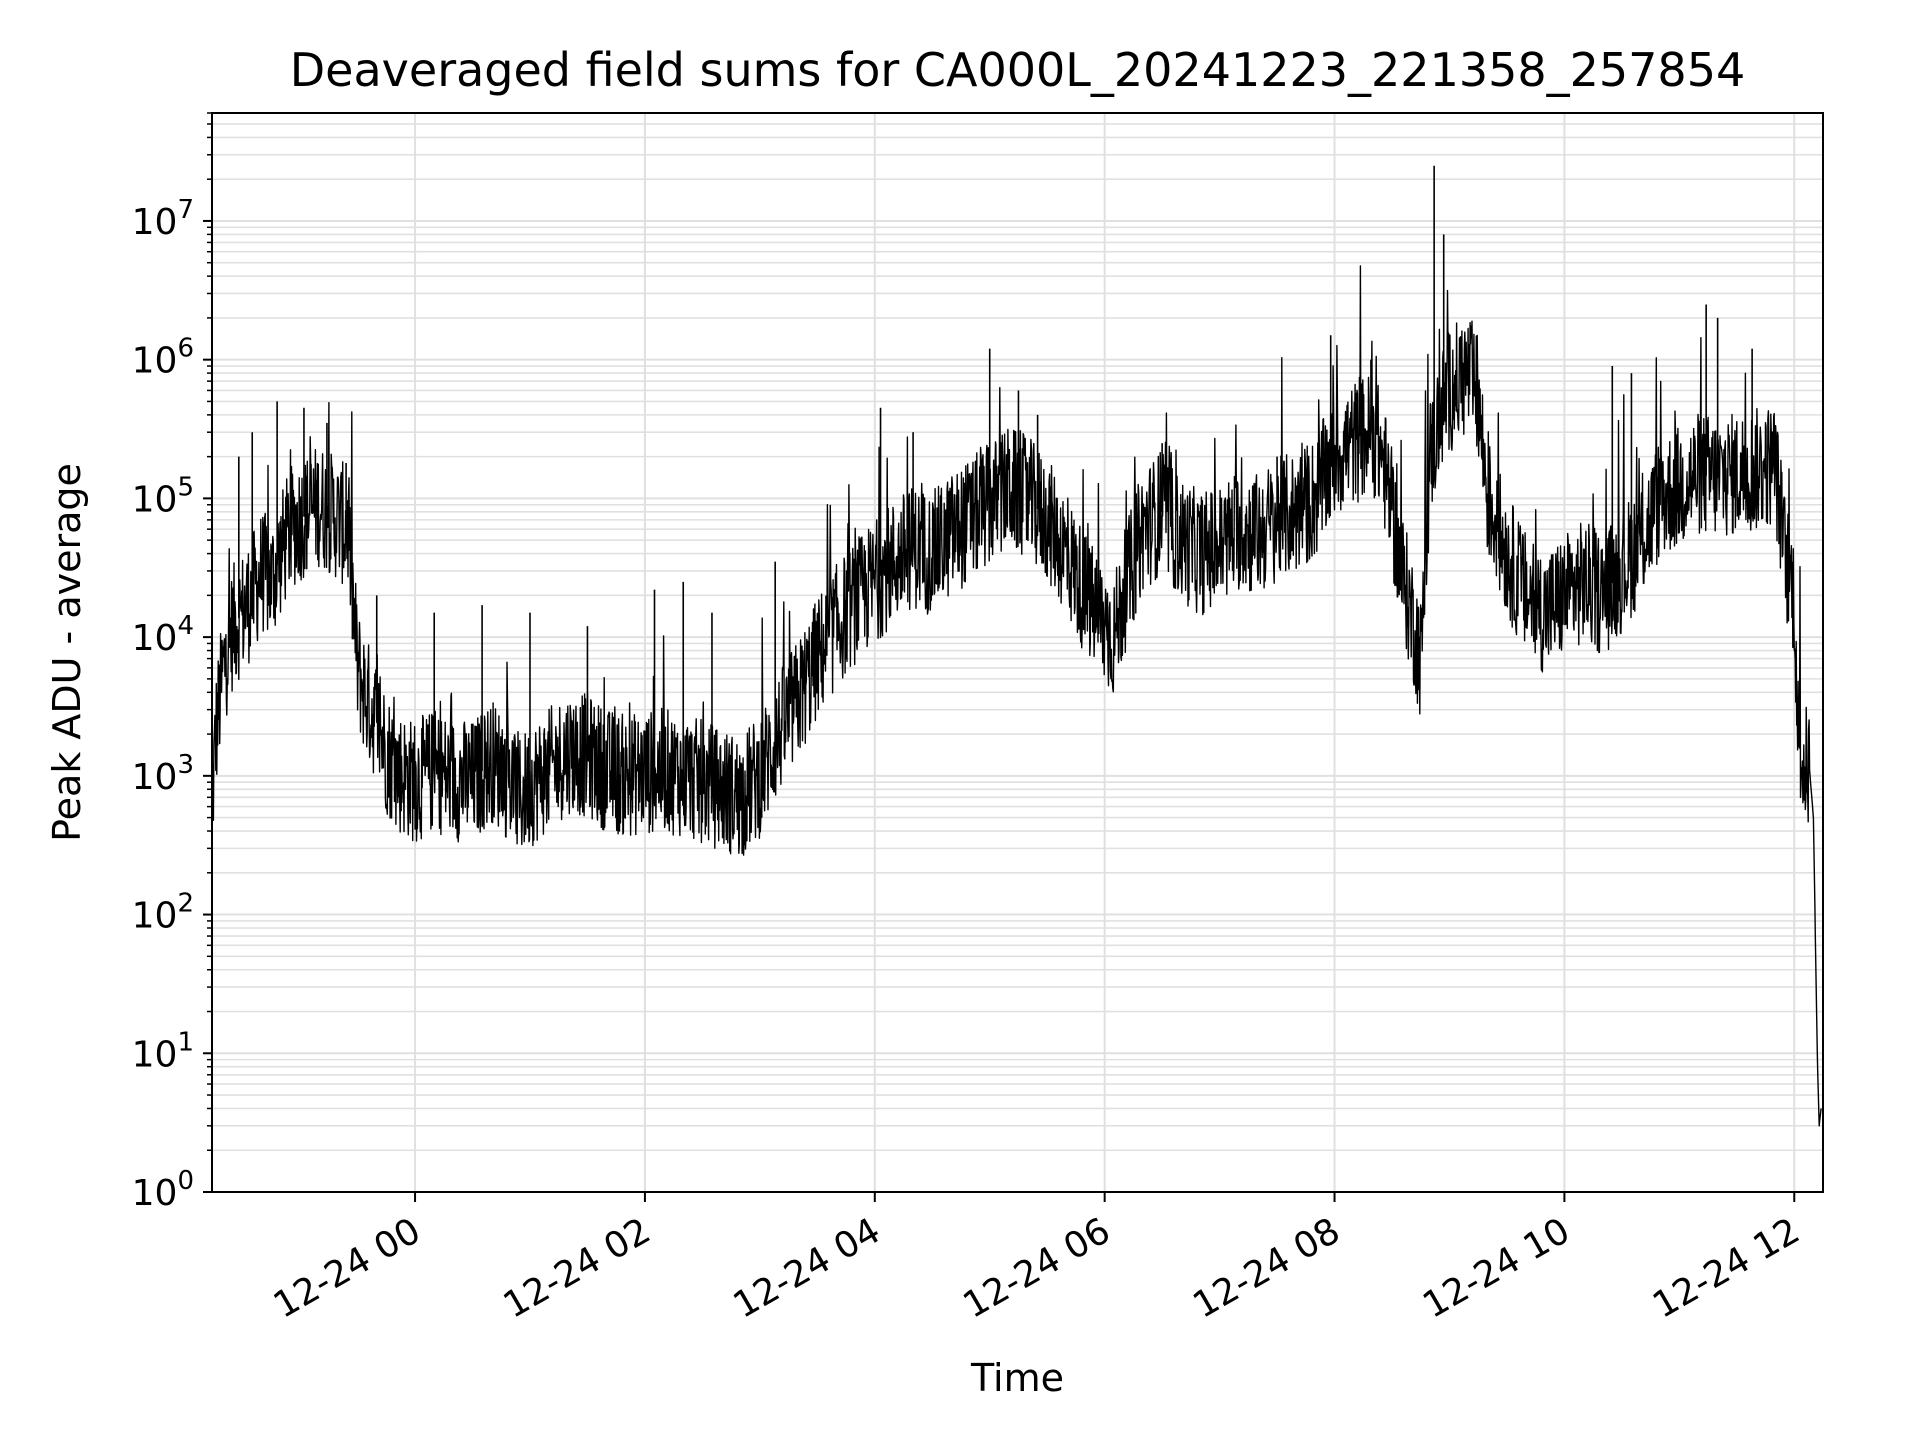 This screenshot has height=1440, width=1920. I want to click on y-tick-label: 10⁰, so click(163, 1190).